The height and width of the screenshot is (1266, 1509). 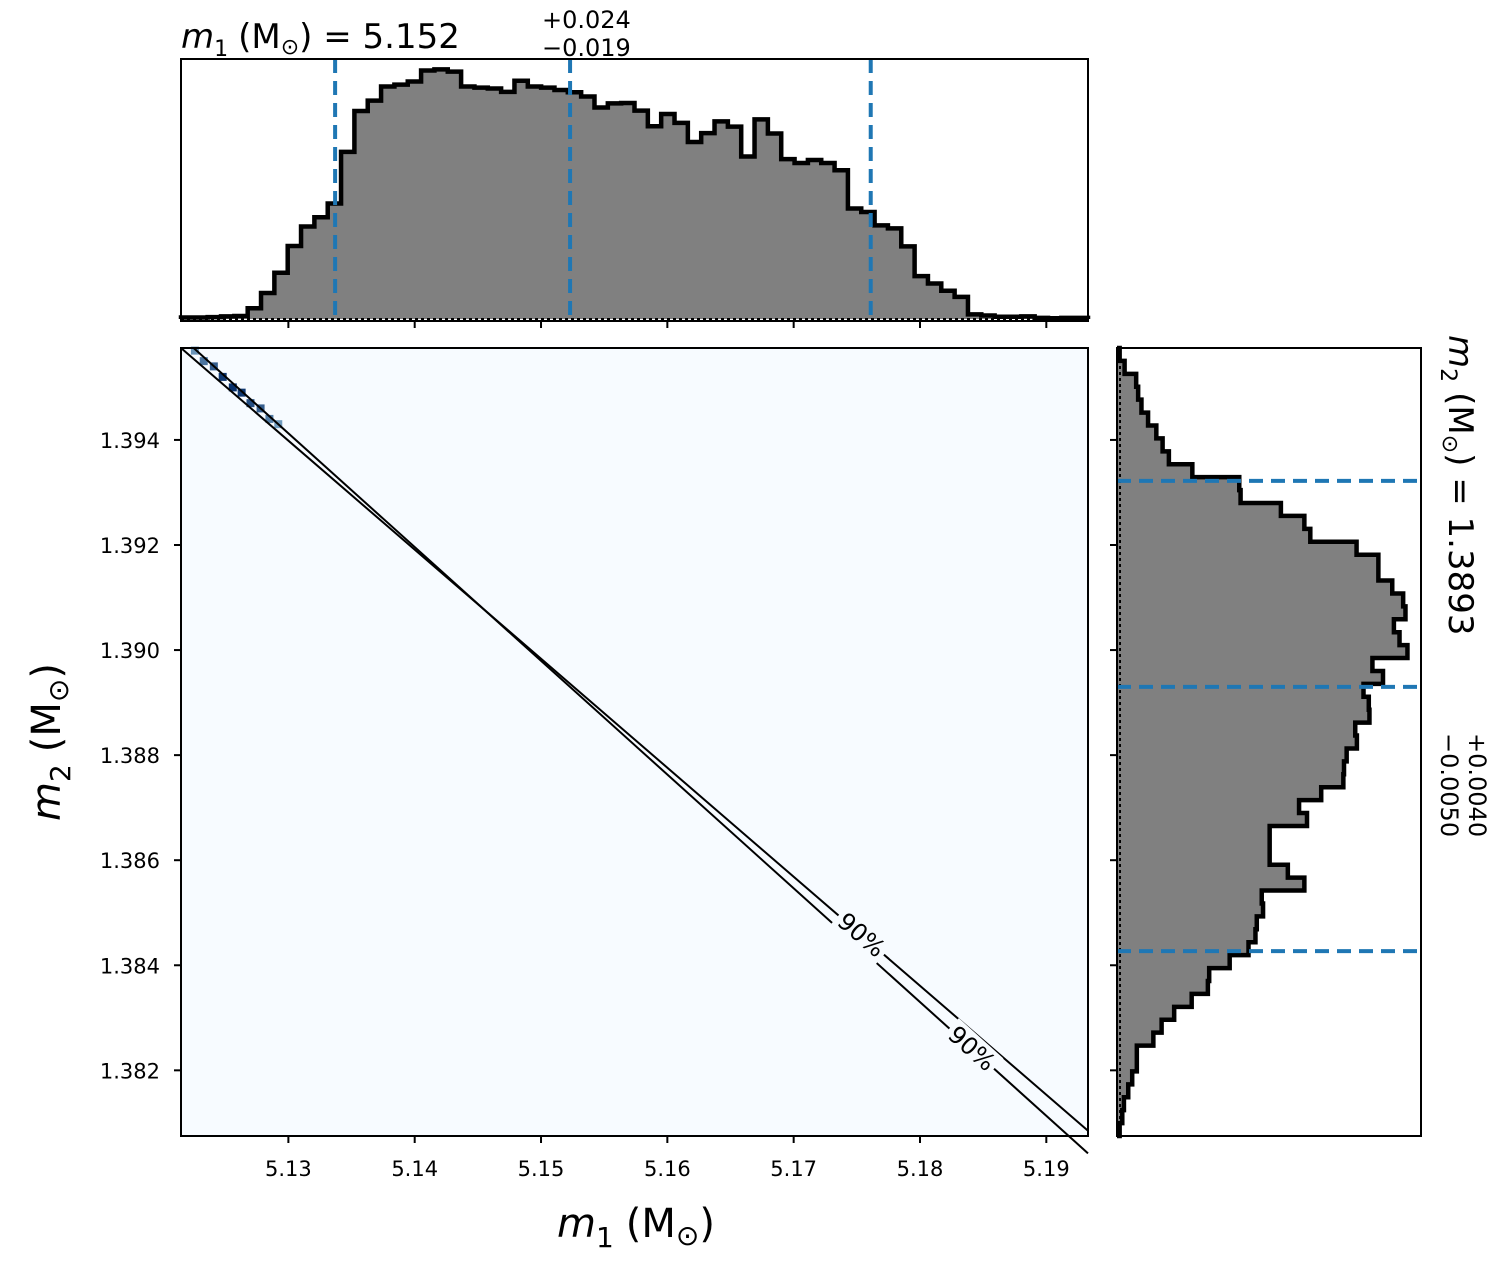 I want to click on x-axis-label: m1 (M⊙), so click(x=636, y=1227).